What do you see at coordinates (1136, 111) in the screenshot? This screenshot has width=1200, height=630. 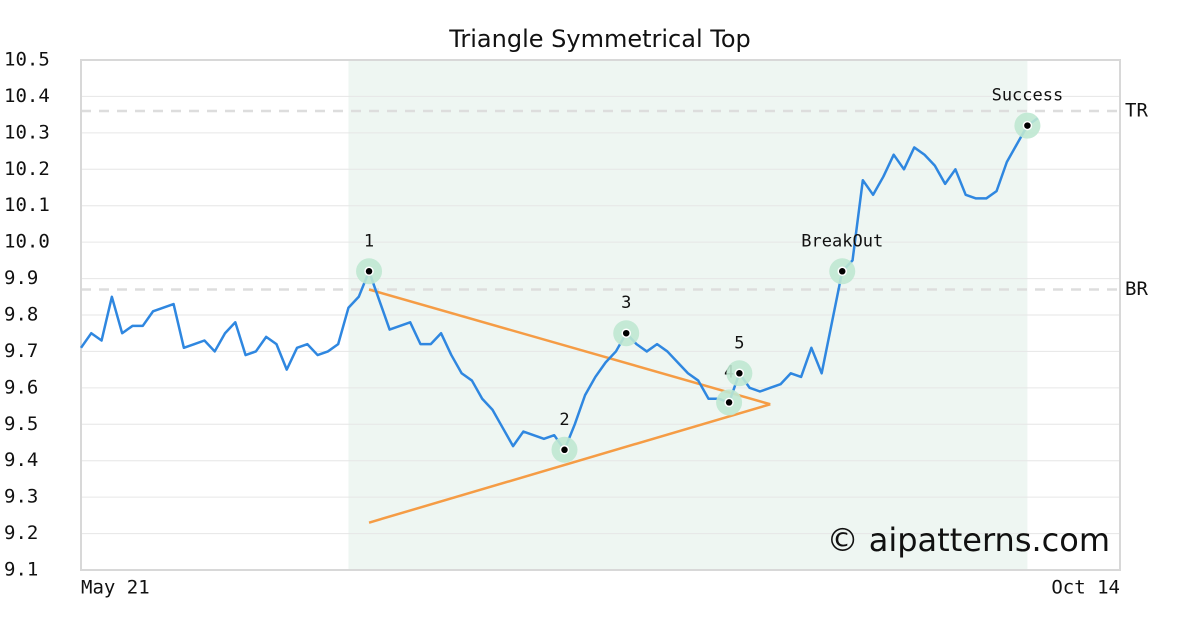 I see `level-label: TR` at bounding box center [1136, 111].